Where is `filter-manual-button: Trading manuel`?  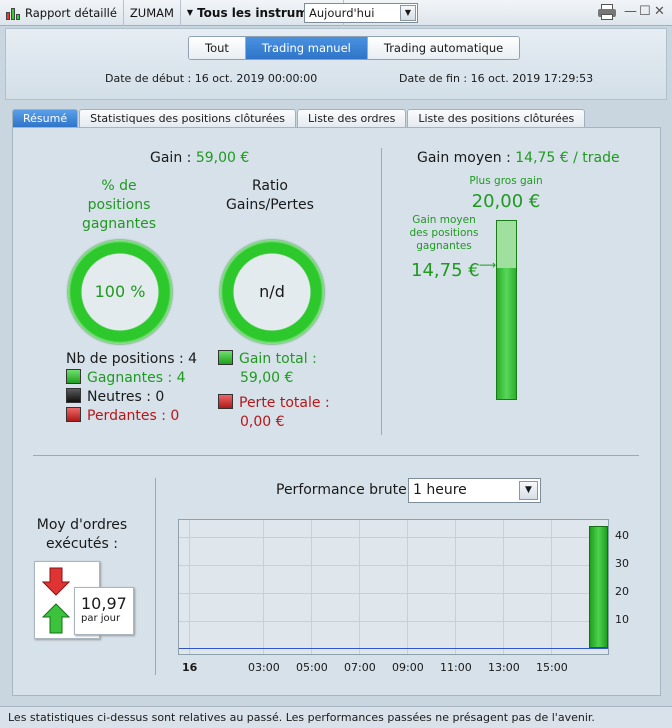
filter-manual-button: Trading manuel is located at coordinates (306, 48).